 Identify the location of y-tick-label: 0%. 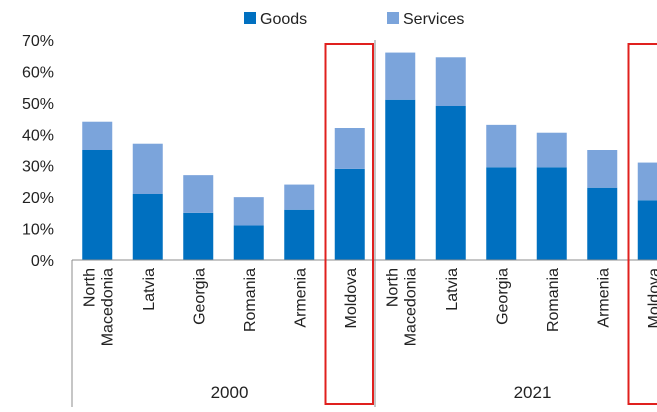
(42, 261).